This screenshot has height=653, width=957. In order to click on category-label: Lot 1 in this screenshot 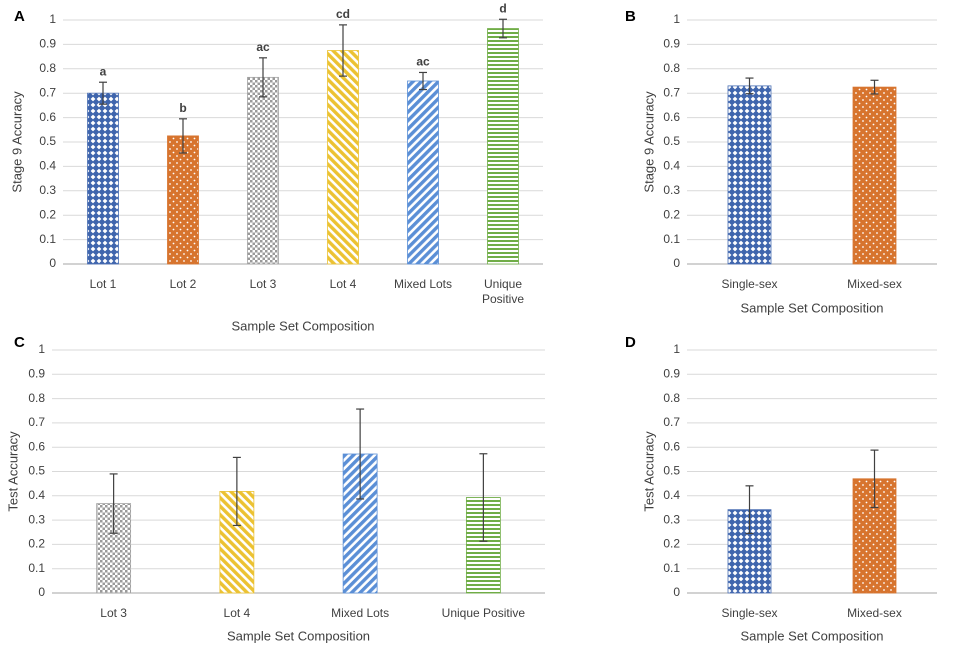, I will do `click(103, 284)`.